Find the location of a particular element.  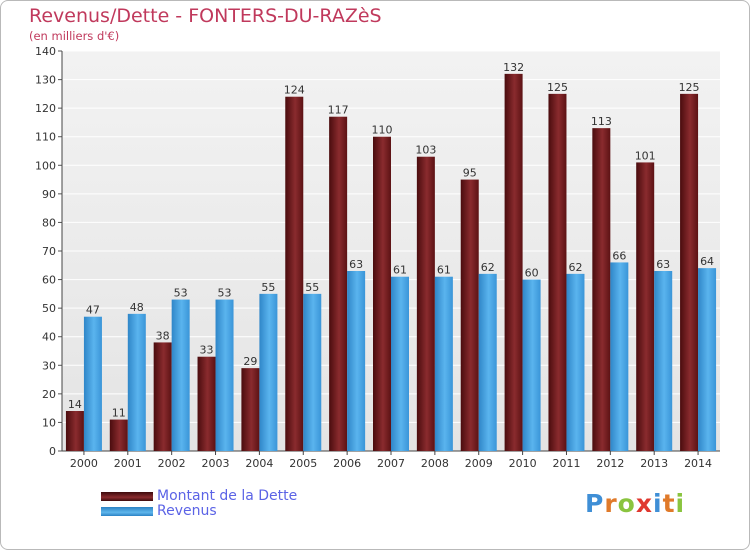

legend-item-revenus: Revenus is located at coordinates (159, 511).